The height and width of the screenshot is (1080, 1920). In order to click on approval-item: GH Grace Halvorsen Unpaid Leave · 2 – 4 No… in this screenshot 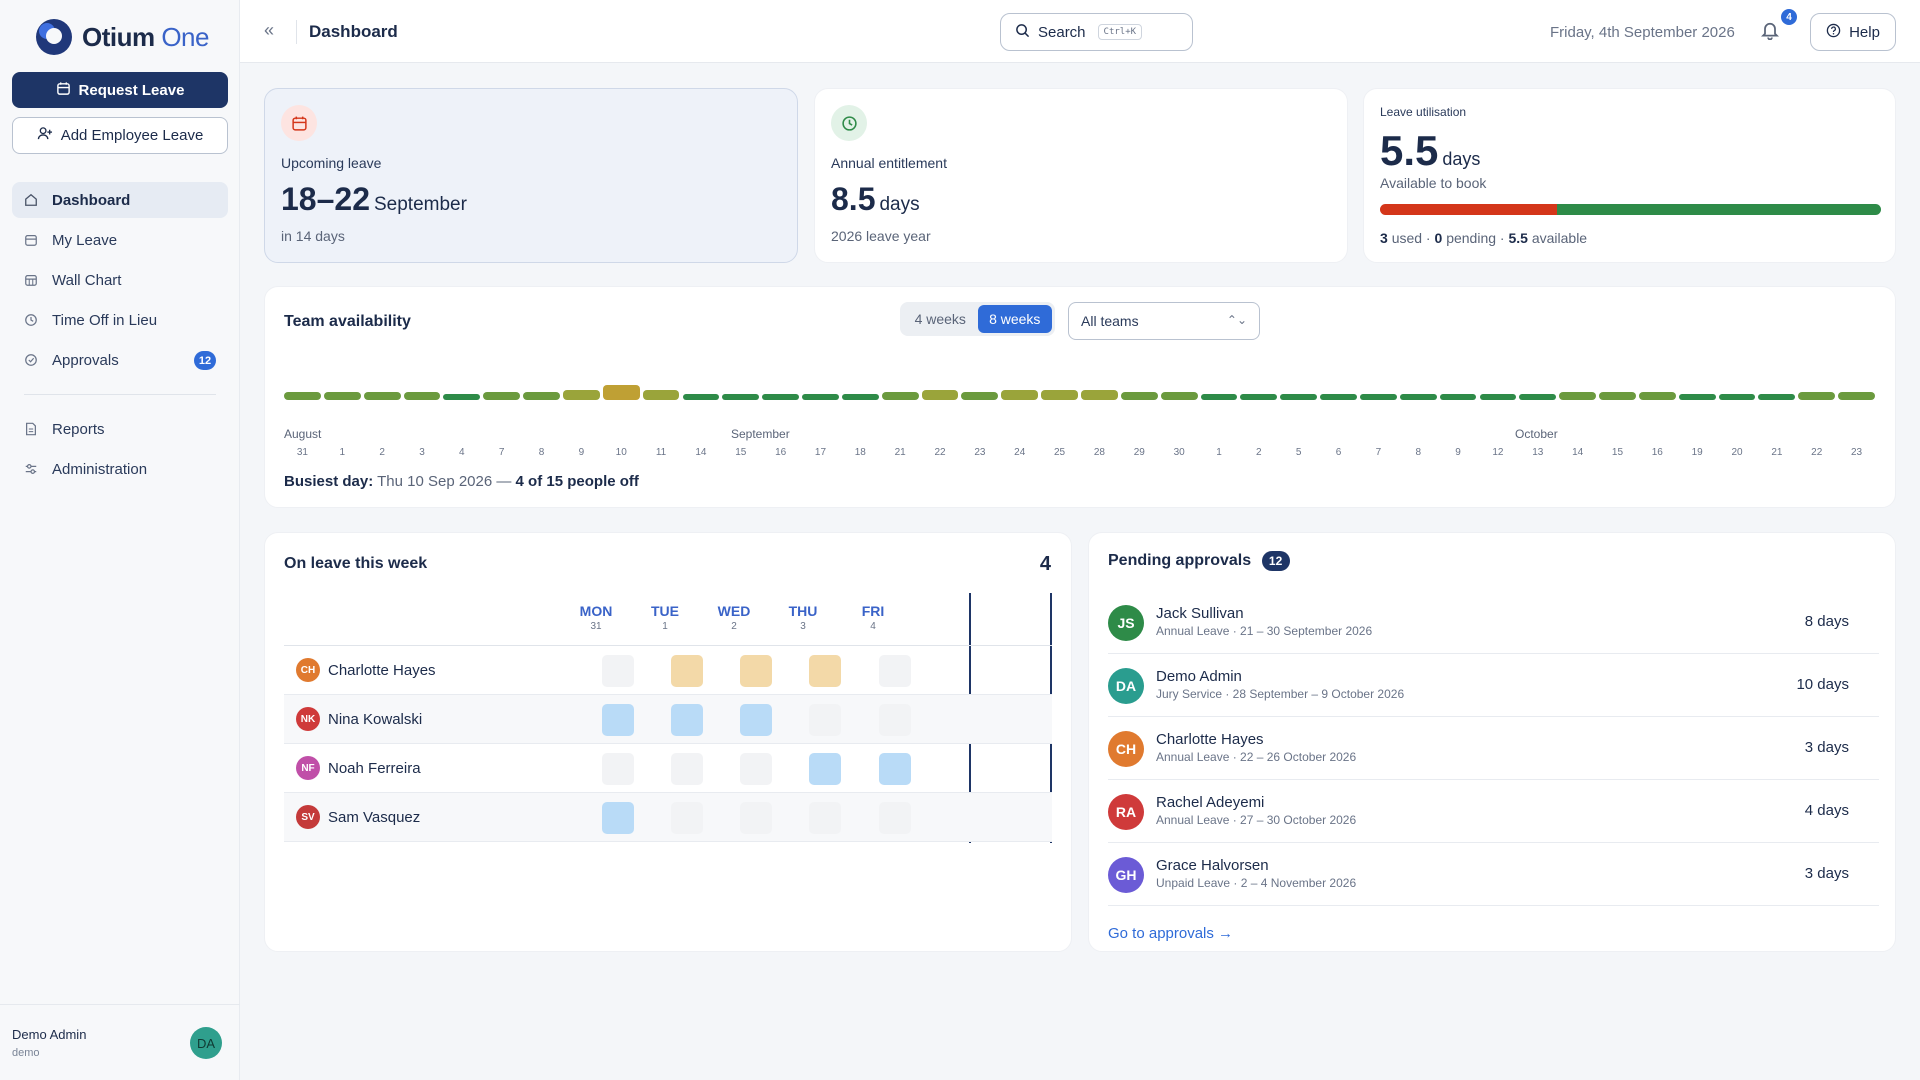, I will do `click(1493, 874)`.